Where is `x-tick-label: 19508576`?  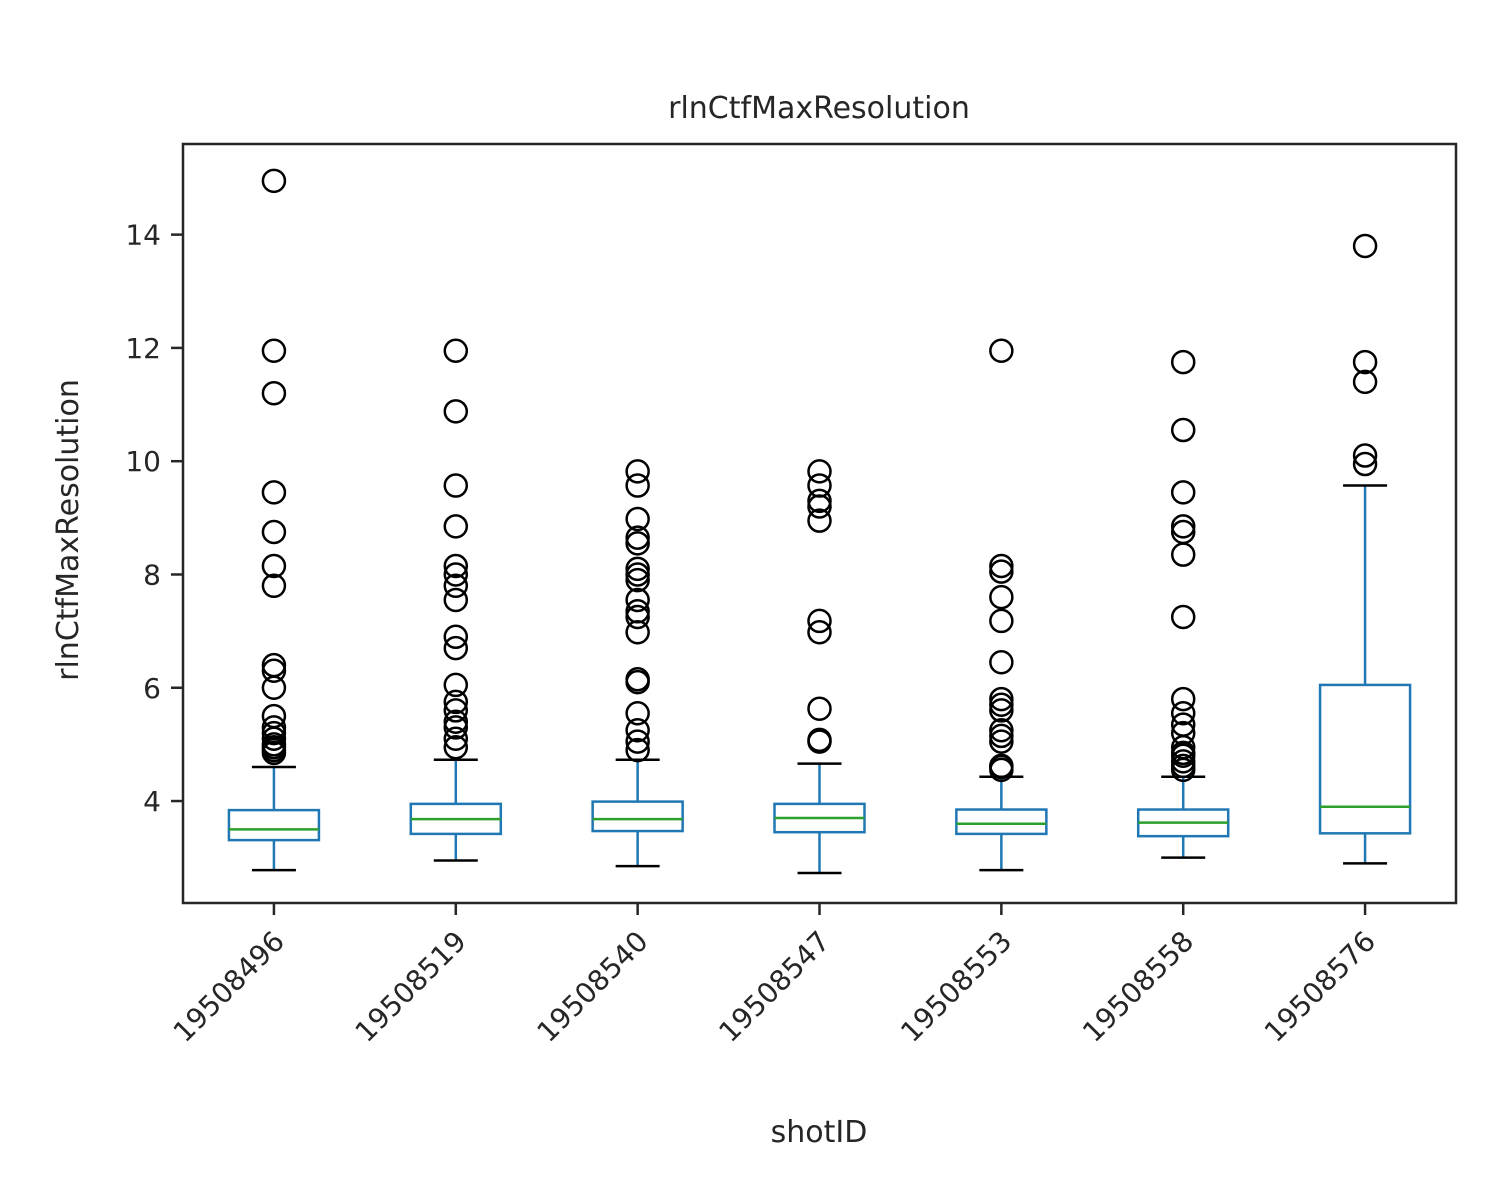 x-tick-label: 19508576 is located at coordinates (1320, 987).